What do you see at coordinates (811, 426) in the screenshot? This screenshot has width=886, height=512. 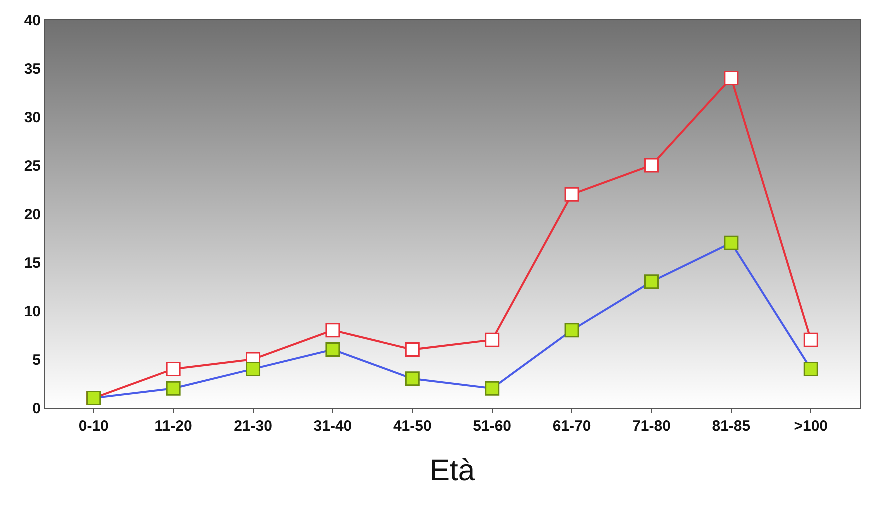 I see `x-tick-label: >100` at bounding box center [811, 426].